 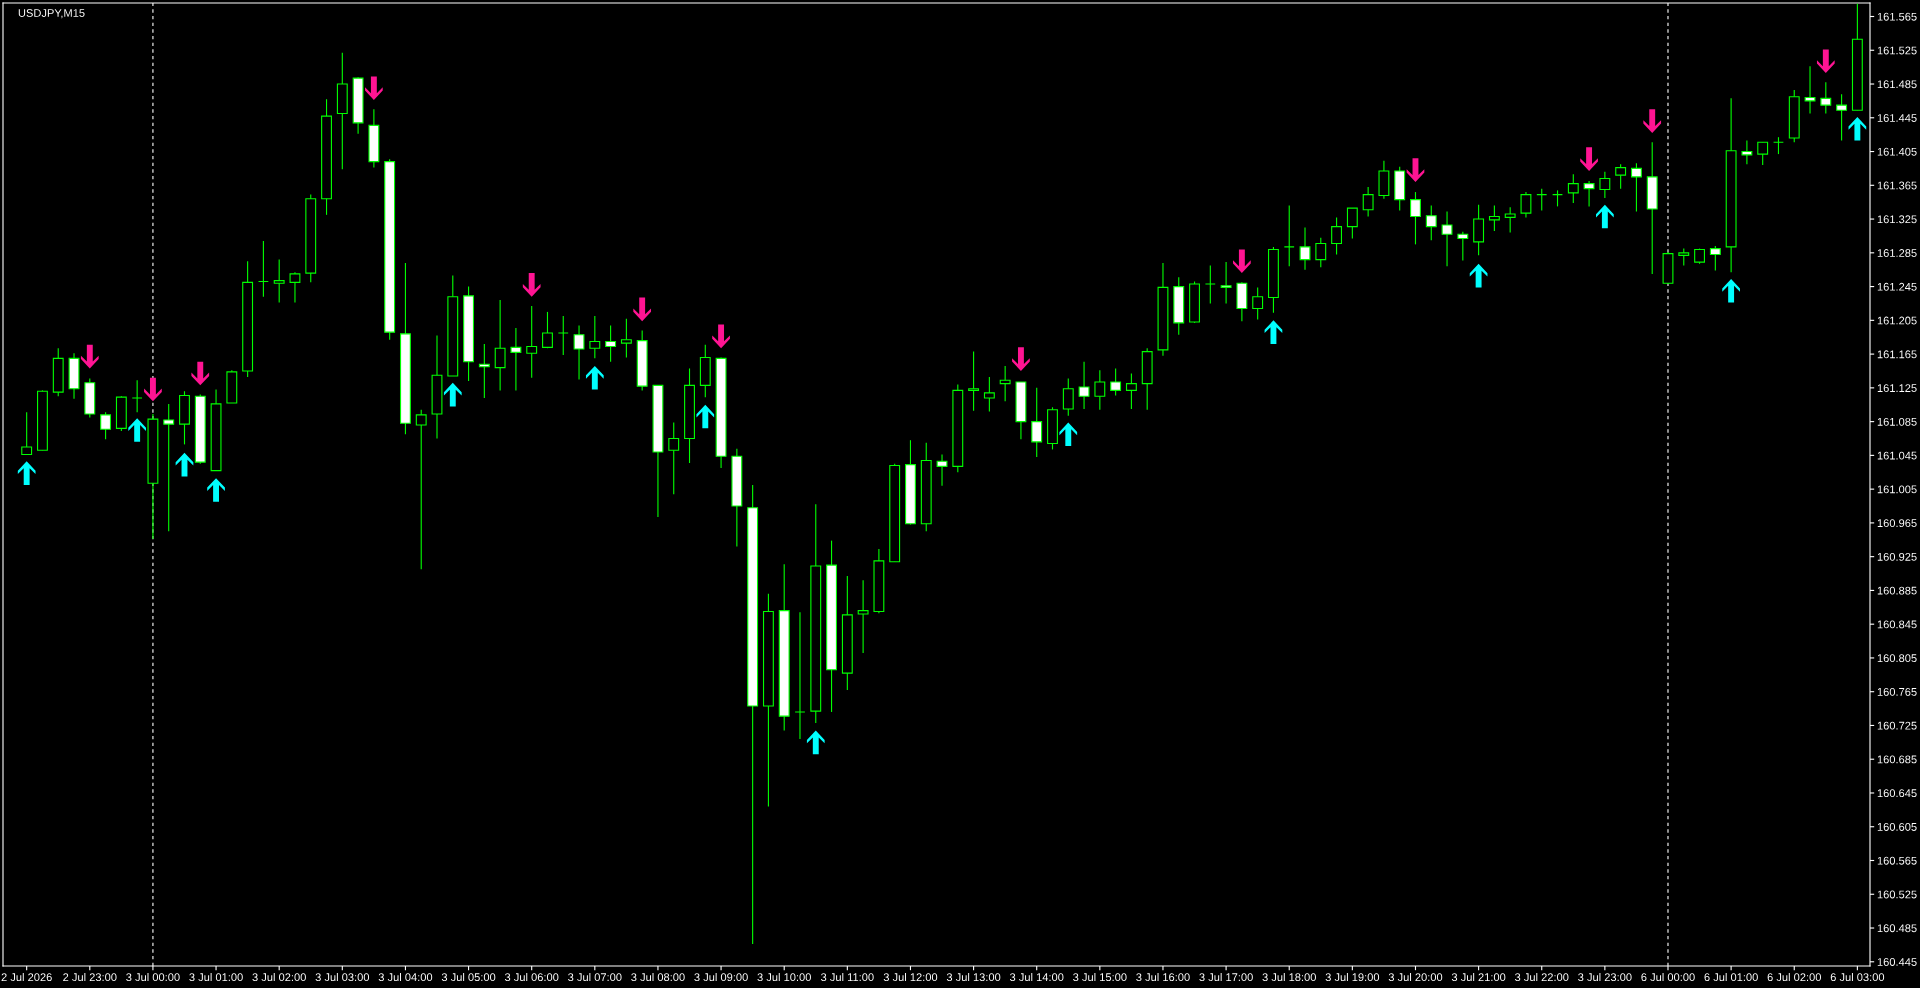 What do you see at coordinates (1897, 759) in the screenshot?
I see `y-tick-label: 160.685` at bounding box center [1897, 759].